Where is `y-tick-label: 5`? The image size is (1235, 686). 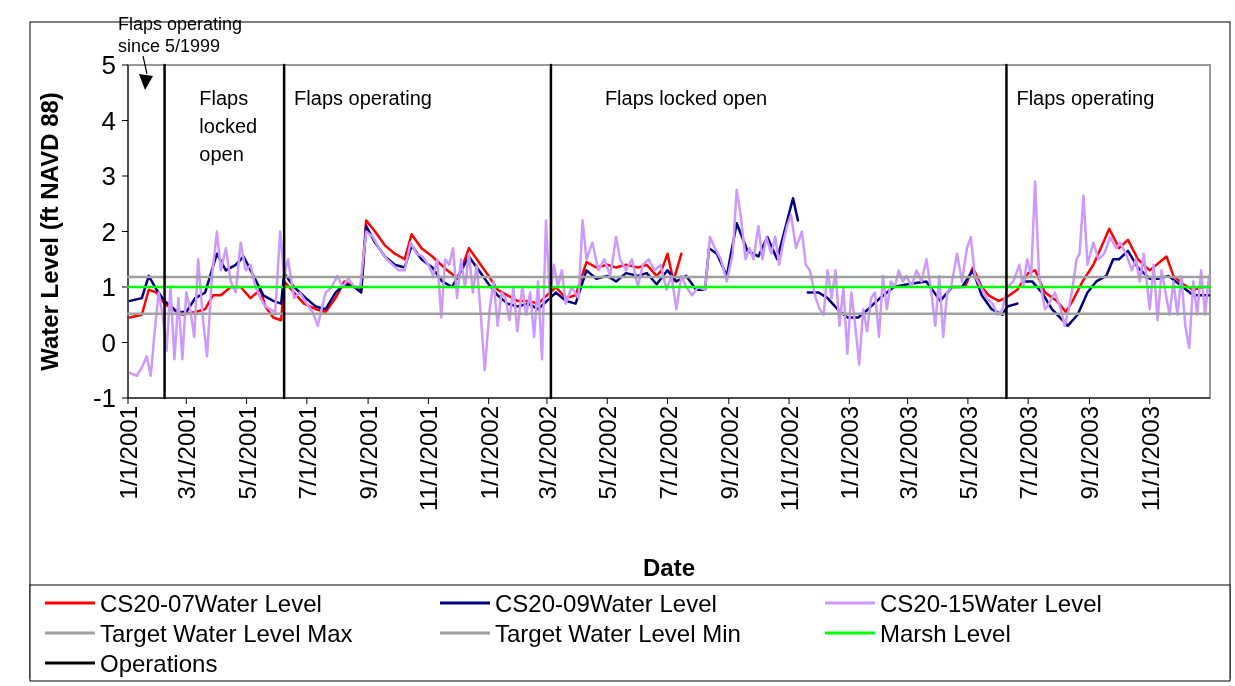 y-tick-label: 5 is located at coordinates (108, 65).